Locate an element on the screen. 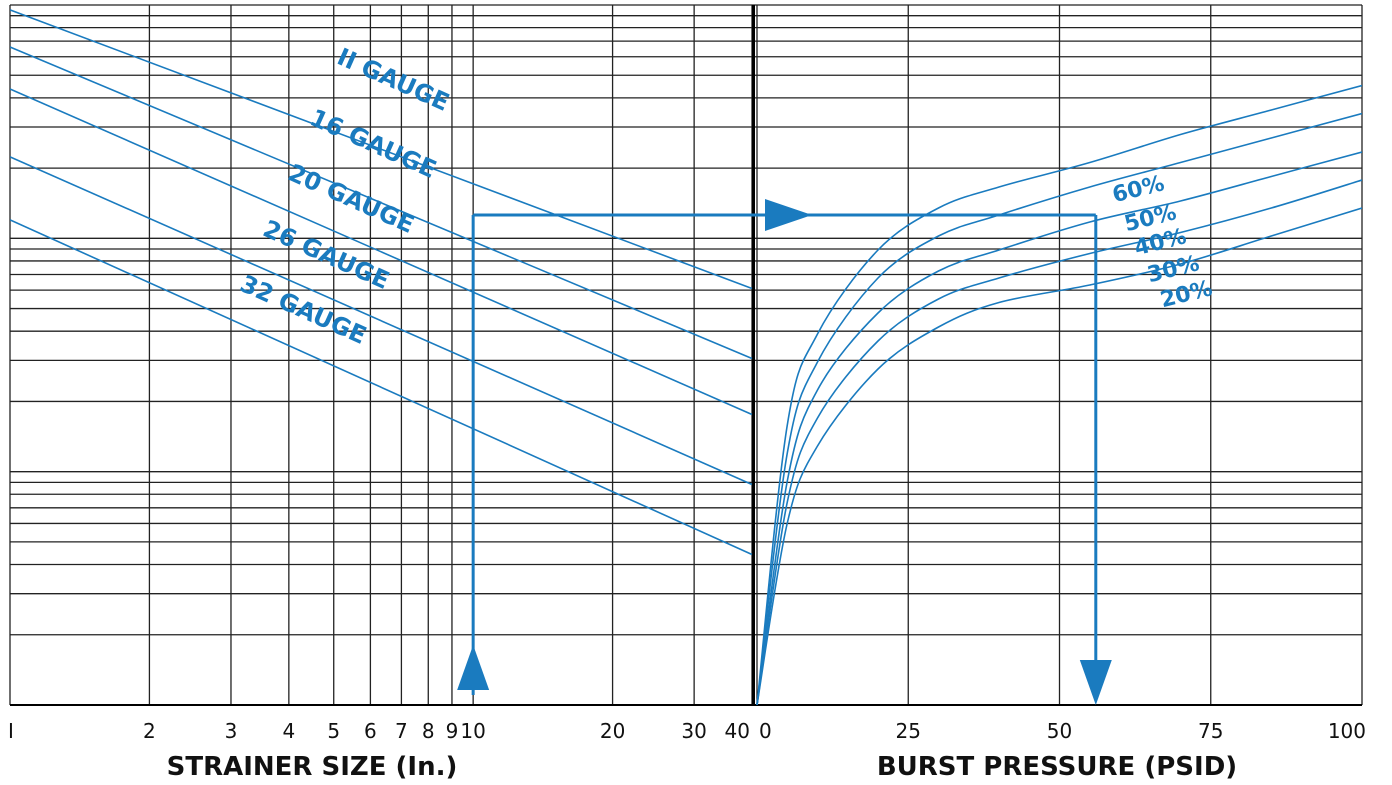  x-tick-label: 0 is located at coordinates (765, 731).